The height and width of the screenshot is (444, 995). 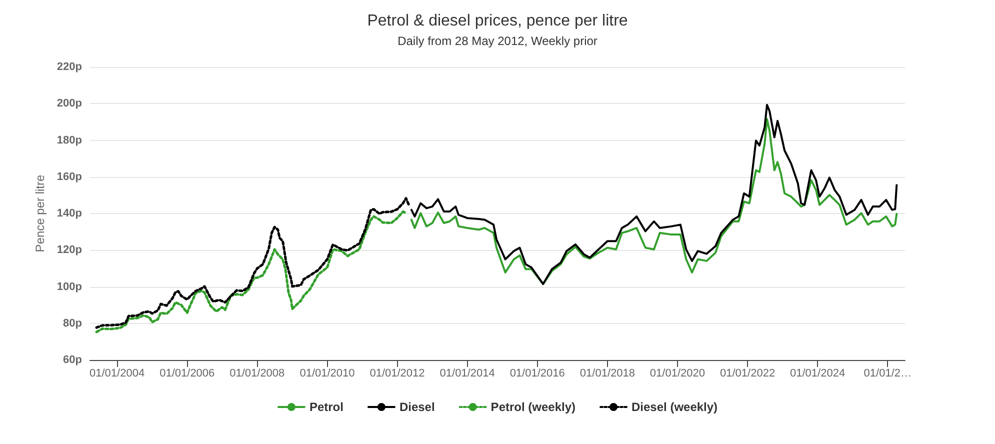 I want to click on y-tick-label: 80p, so click(x=72, y=323).